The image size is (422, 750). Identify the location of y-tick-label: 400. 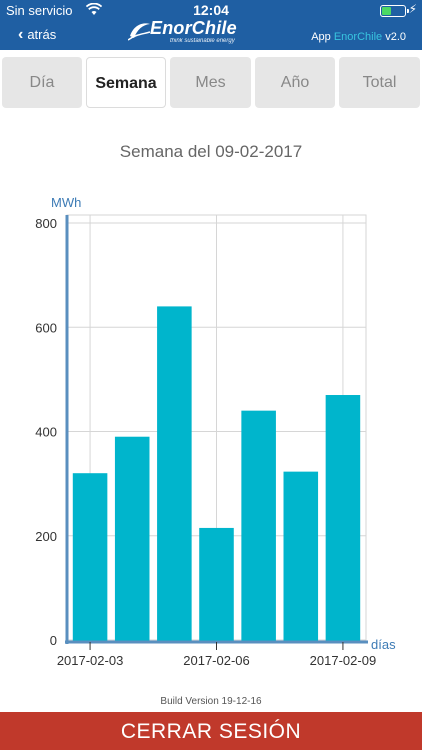
(46, 432).